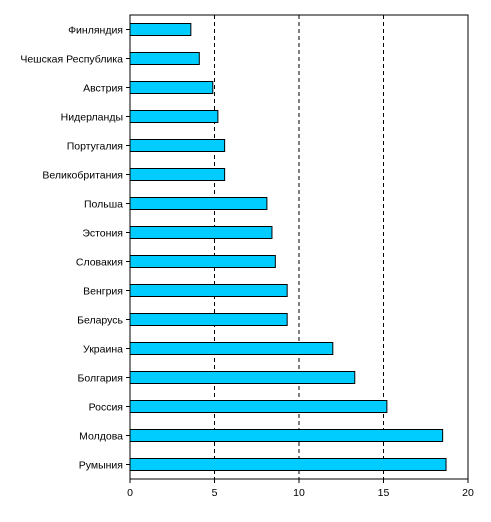  I want to click on category-label-12: Болгария, so click(100, 379).